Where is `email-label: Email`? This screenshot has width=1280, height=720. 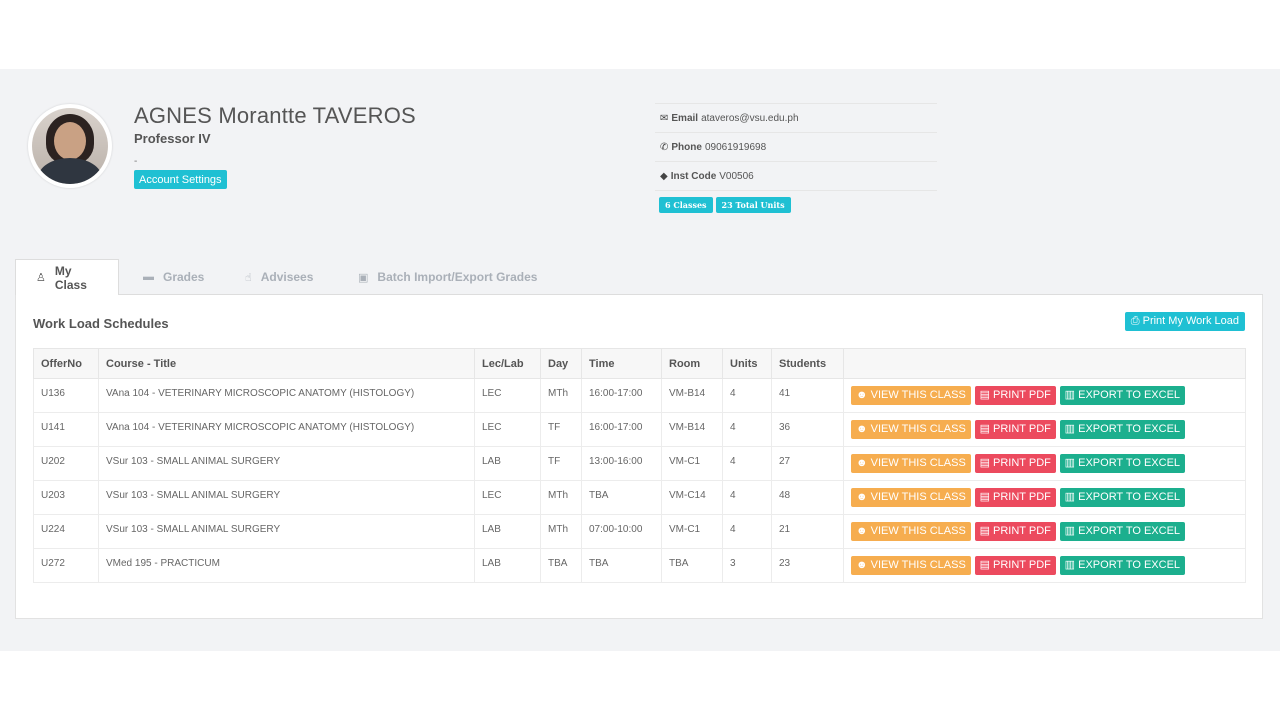
email-label: Email is located at coordinates (685, 118).